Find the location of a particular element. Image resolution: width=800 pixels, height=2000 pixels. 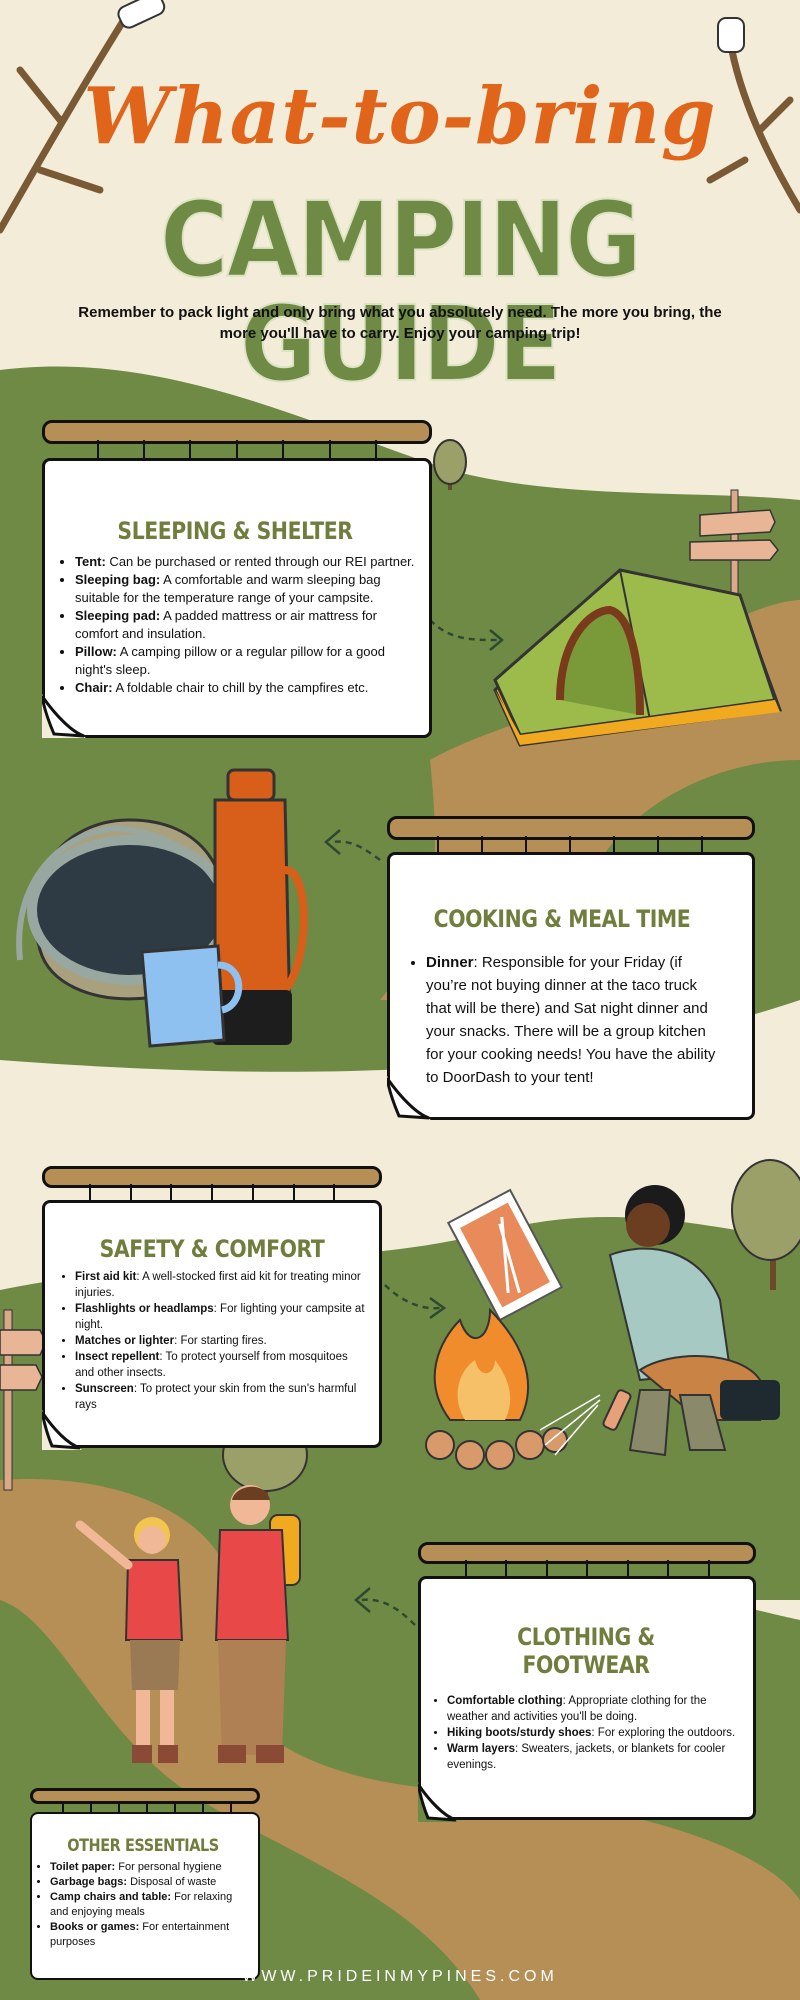

item-description: : For starting fires. is located at coordinates (220, 1341).